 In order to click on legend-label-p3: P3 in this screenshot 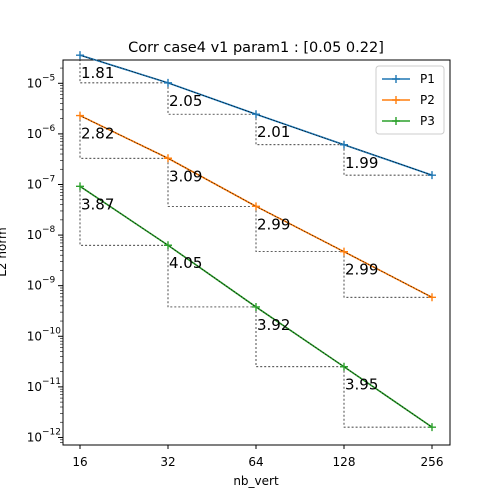, I will do `click(427, 121)`.